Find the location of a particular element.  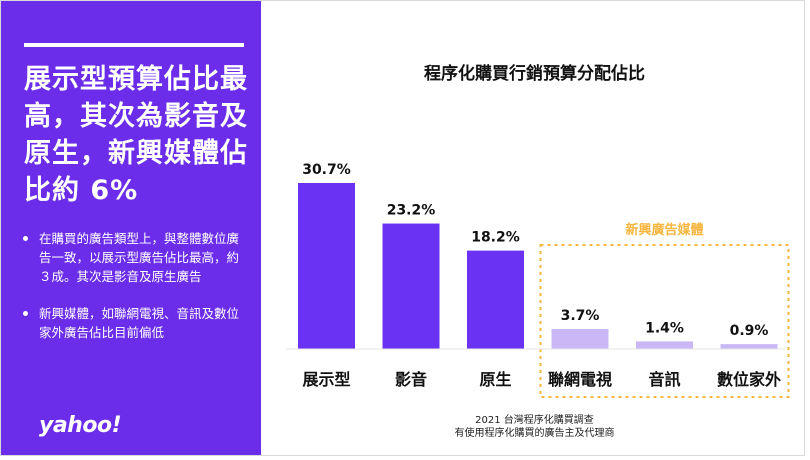

value-label: 3.7% is located at coordinates (580, 316).